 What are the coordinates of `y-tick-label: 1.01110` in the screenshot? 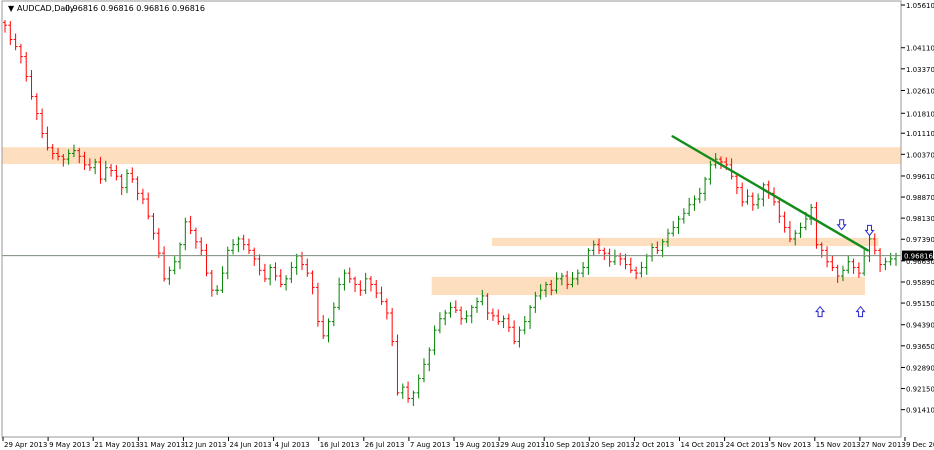 It's located at (920, 134).